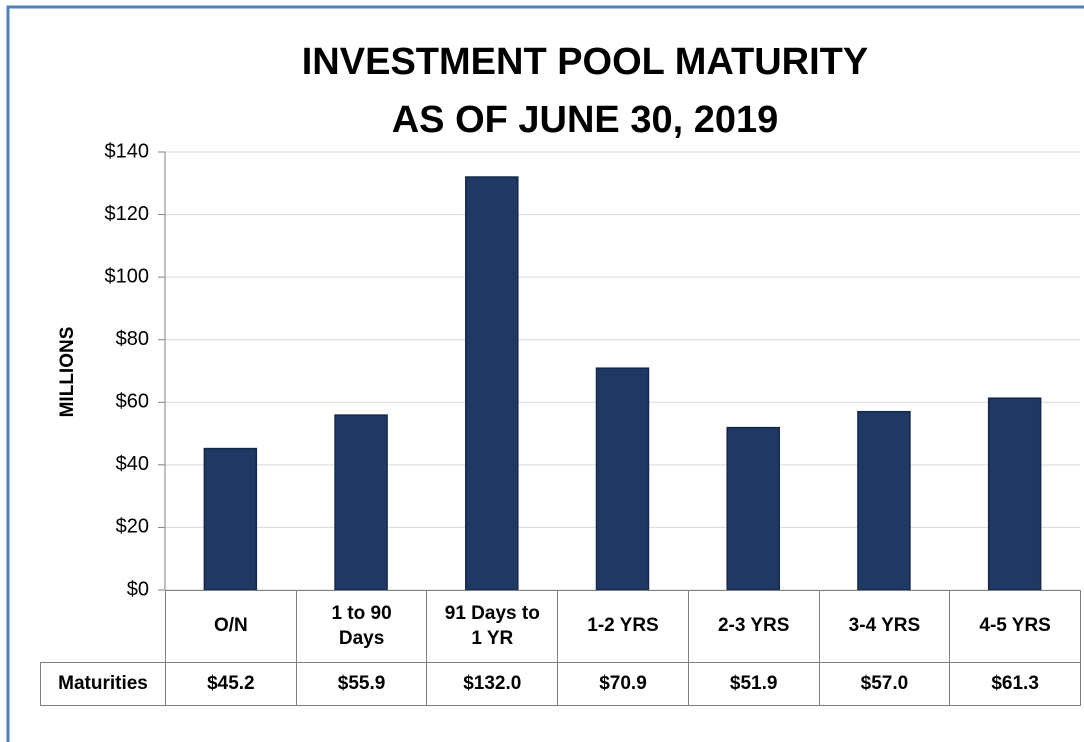  Describe the element at coordinates (492, 626) in the screenshot. I see `x-tick-label: 91 Days to 1 YR` at that location.